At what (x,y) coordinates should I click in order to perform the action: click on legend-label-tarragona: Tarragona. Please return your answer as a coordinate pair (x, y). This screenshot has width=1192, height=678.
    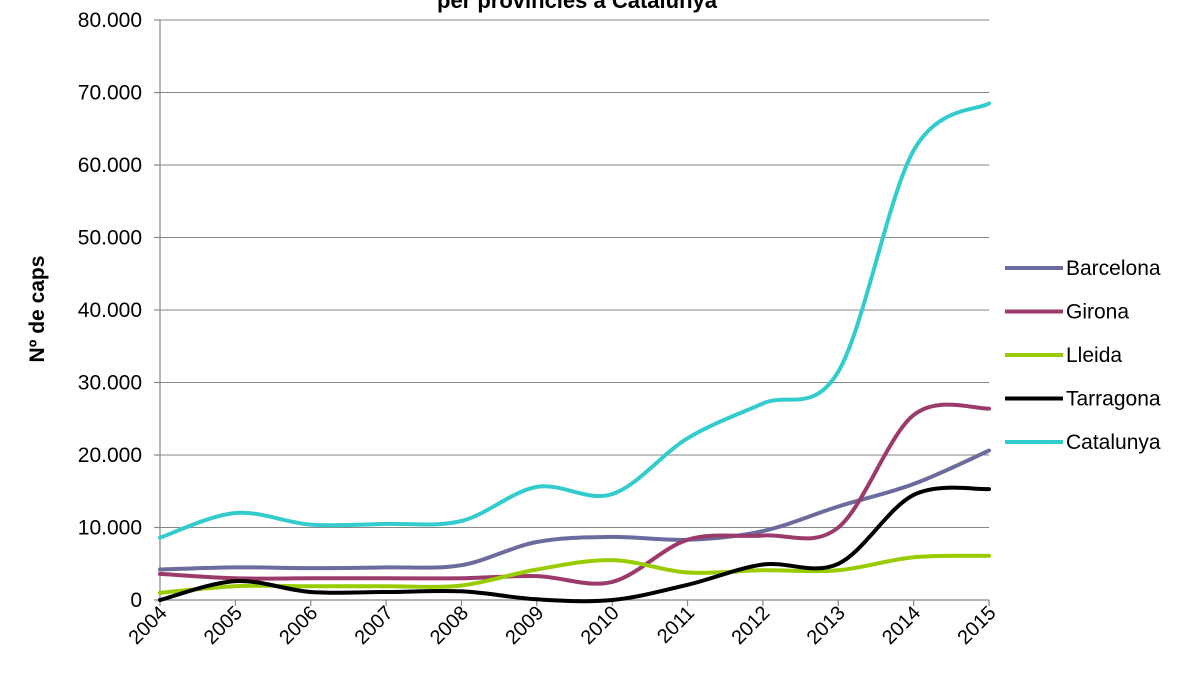
    Looking at the image, I should click on (1113, 399).